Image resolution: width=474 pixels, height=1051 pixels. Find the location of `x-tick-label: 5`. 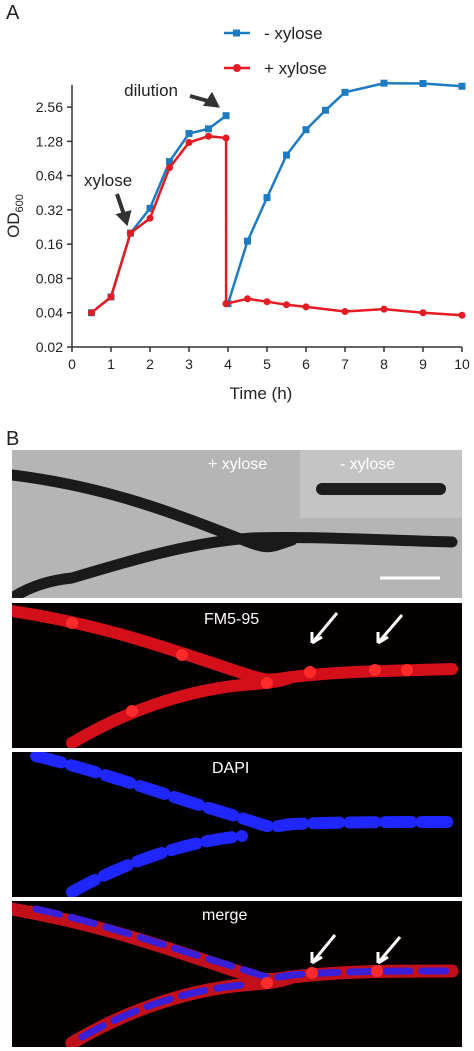

x-tick-label: 5 is located at coordinates (267, 364).